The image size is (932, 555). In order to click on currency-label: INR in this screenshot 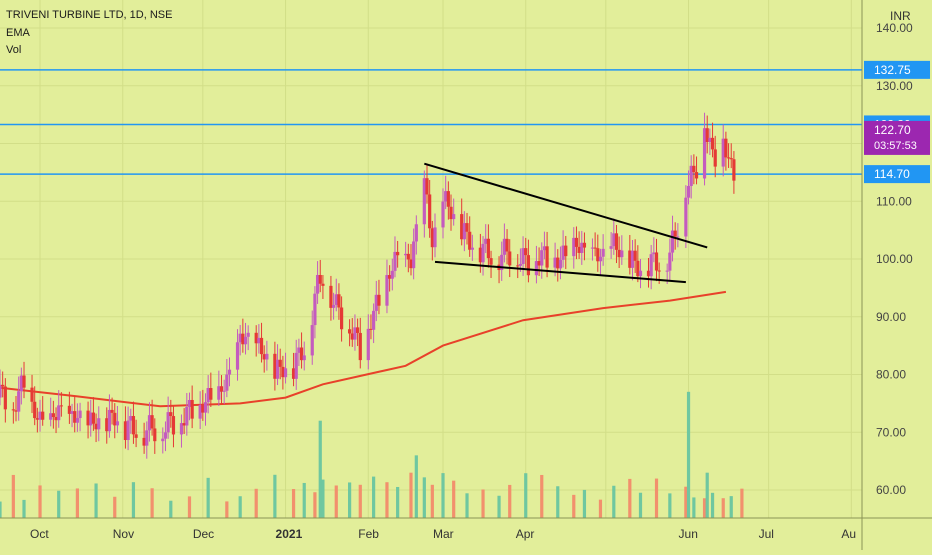, I will do `click(900, 16)`.